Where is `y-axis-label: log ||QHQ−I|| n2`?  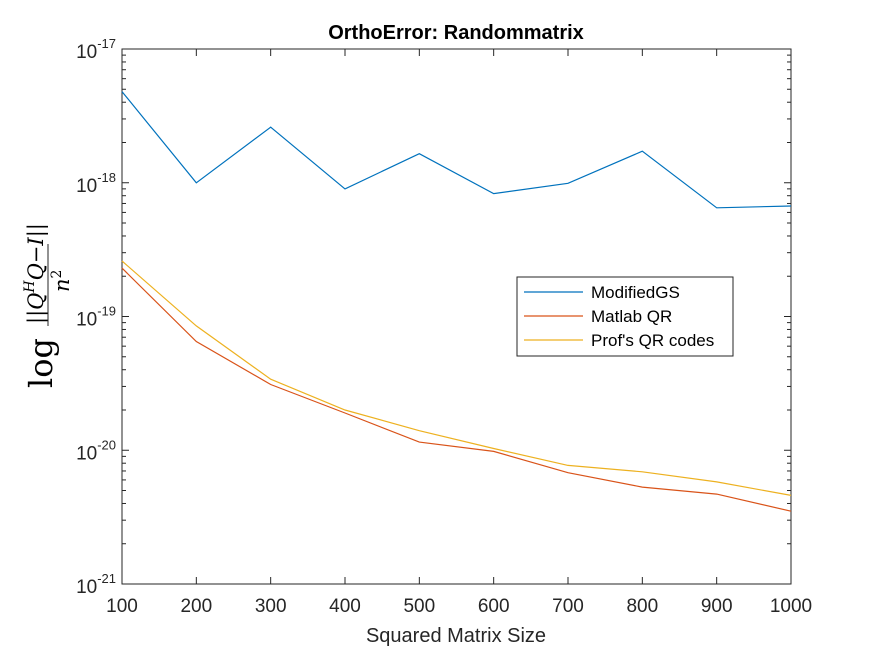 y-axis-label: log ||QHQ−I|| n2 is located at coordinates (48, 305).